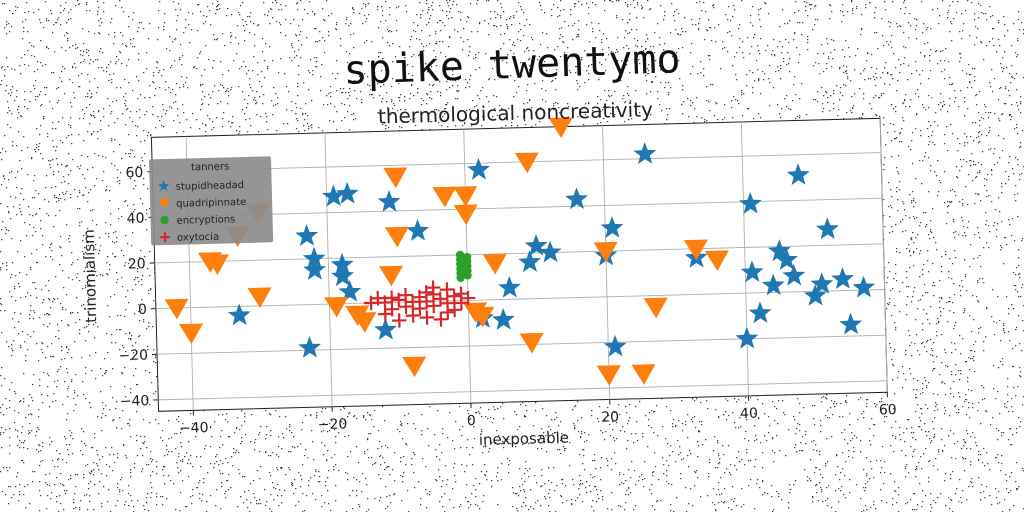 The image size is (1024, 512). I want to click on legend-label: quadripinnate, so click(211, 203).